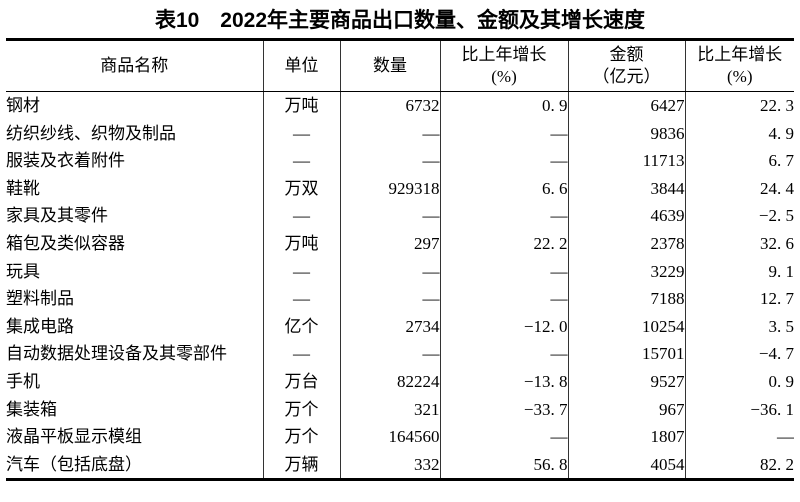  I want to click on cell-quantity-growth: −12. 0, so click(503, 326).